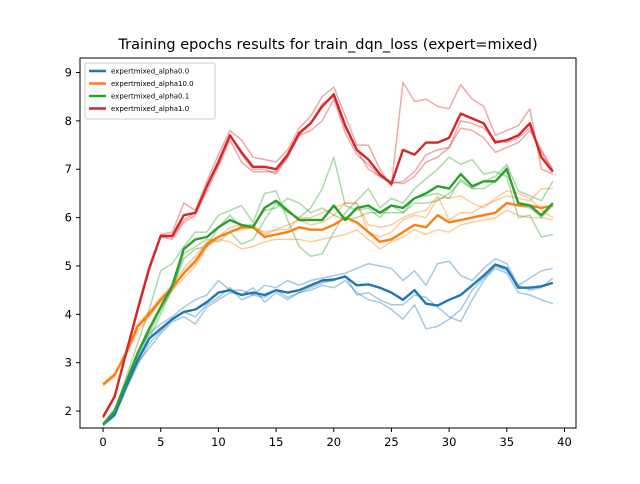  Describe the element at coordinates (564, 442) in the screenshot. I see `x-tick-label: 40` at that location.